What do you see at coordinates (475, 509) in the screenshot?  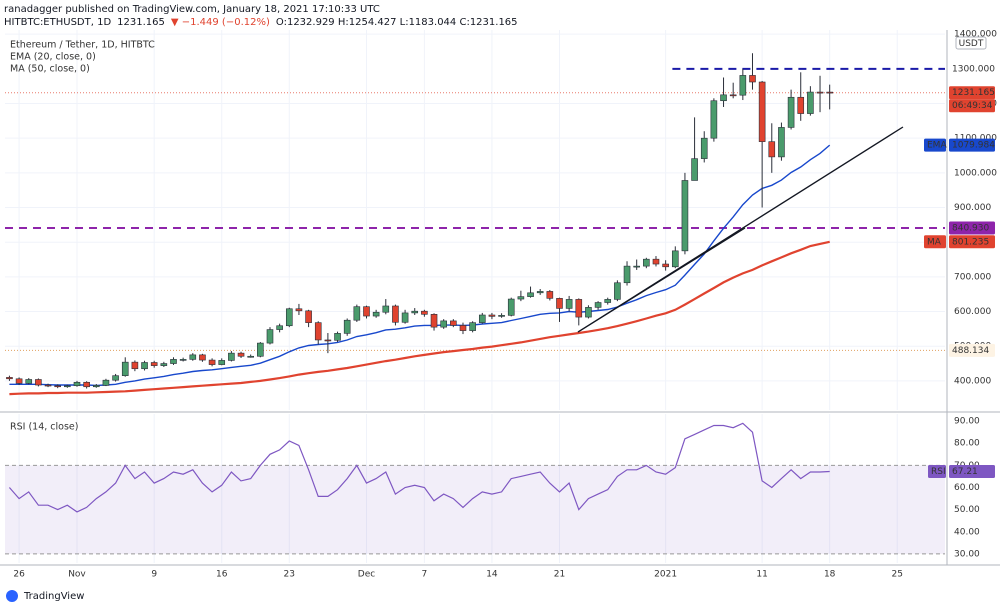 I see `rsi-band` at bounding box center [475, 509].